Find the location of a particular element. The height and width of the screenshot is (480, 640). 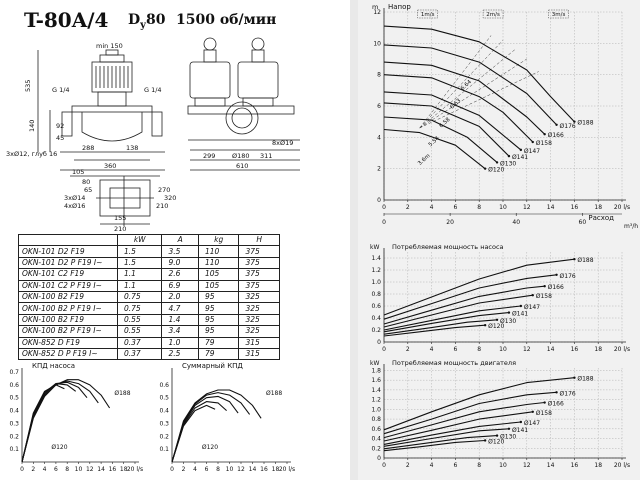

dim-65: 65 is located at coordinates (88, 190).